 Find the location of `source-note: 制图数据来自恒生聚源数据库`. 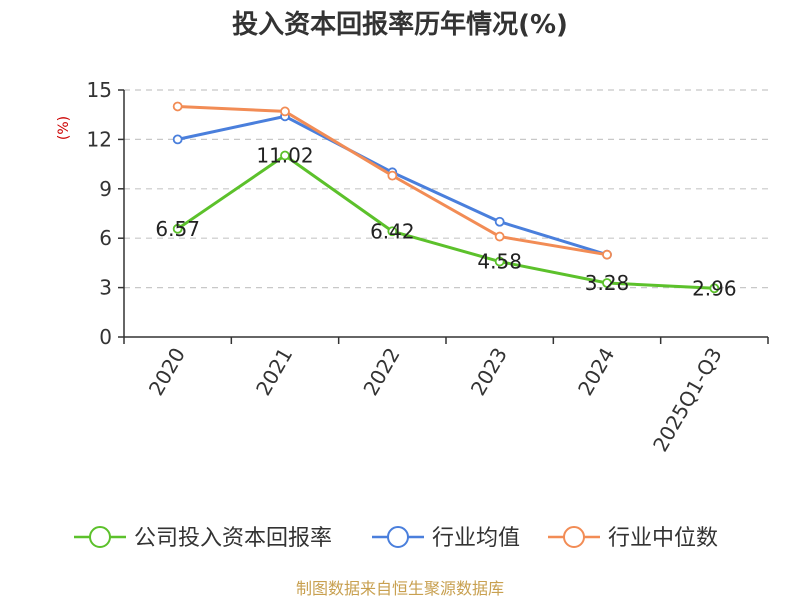

source-note: 制图数据来自恒生聚源数据库 is located at coordinates (400, 588).